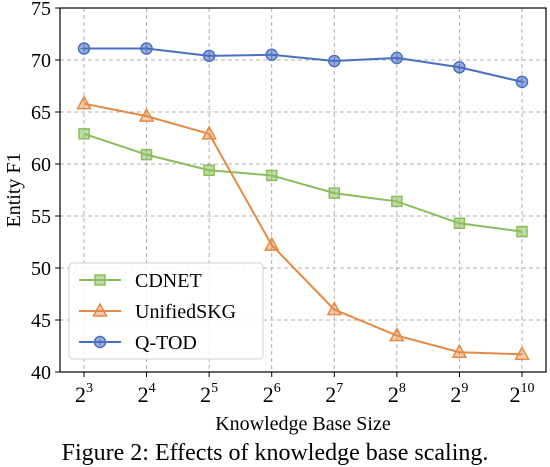 This screenshot has height=467, width=550. Describe the element at coordinates (166, 343) in the screenshot. I see `legend-label: Q-TOD` at that location.